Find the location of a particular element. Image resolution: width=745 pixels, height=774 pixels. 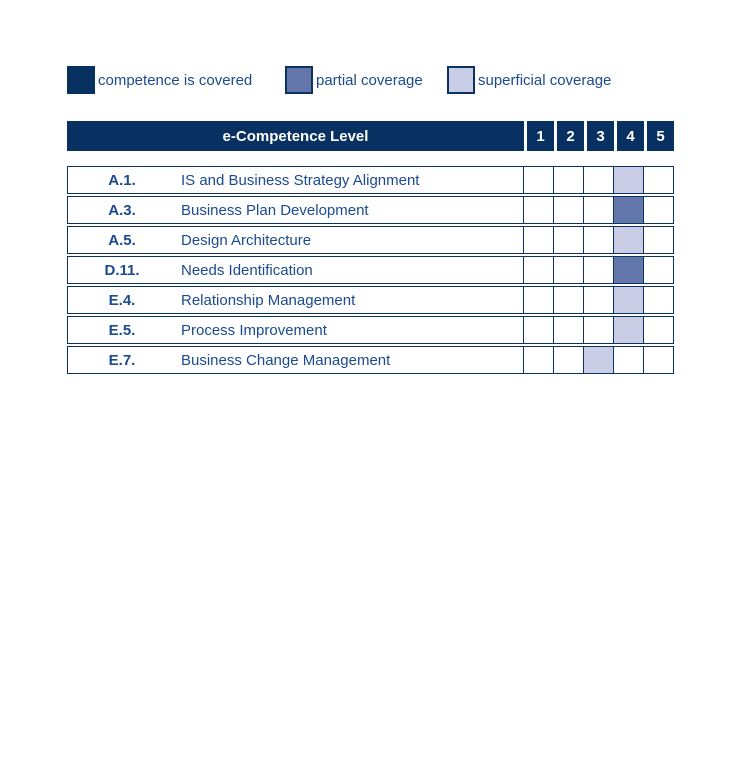

table-row: E.7. Business Change Management is located at coordinates (370, 360).